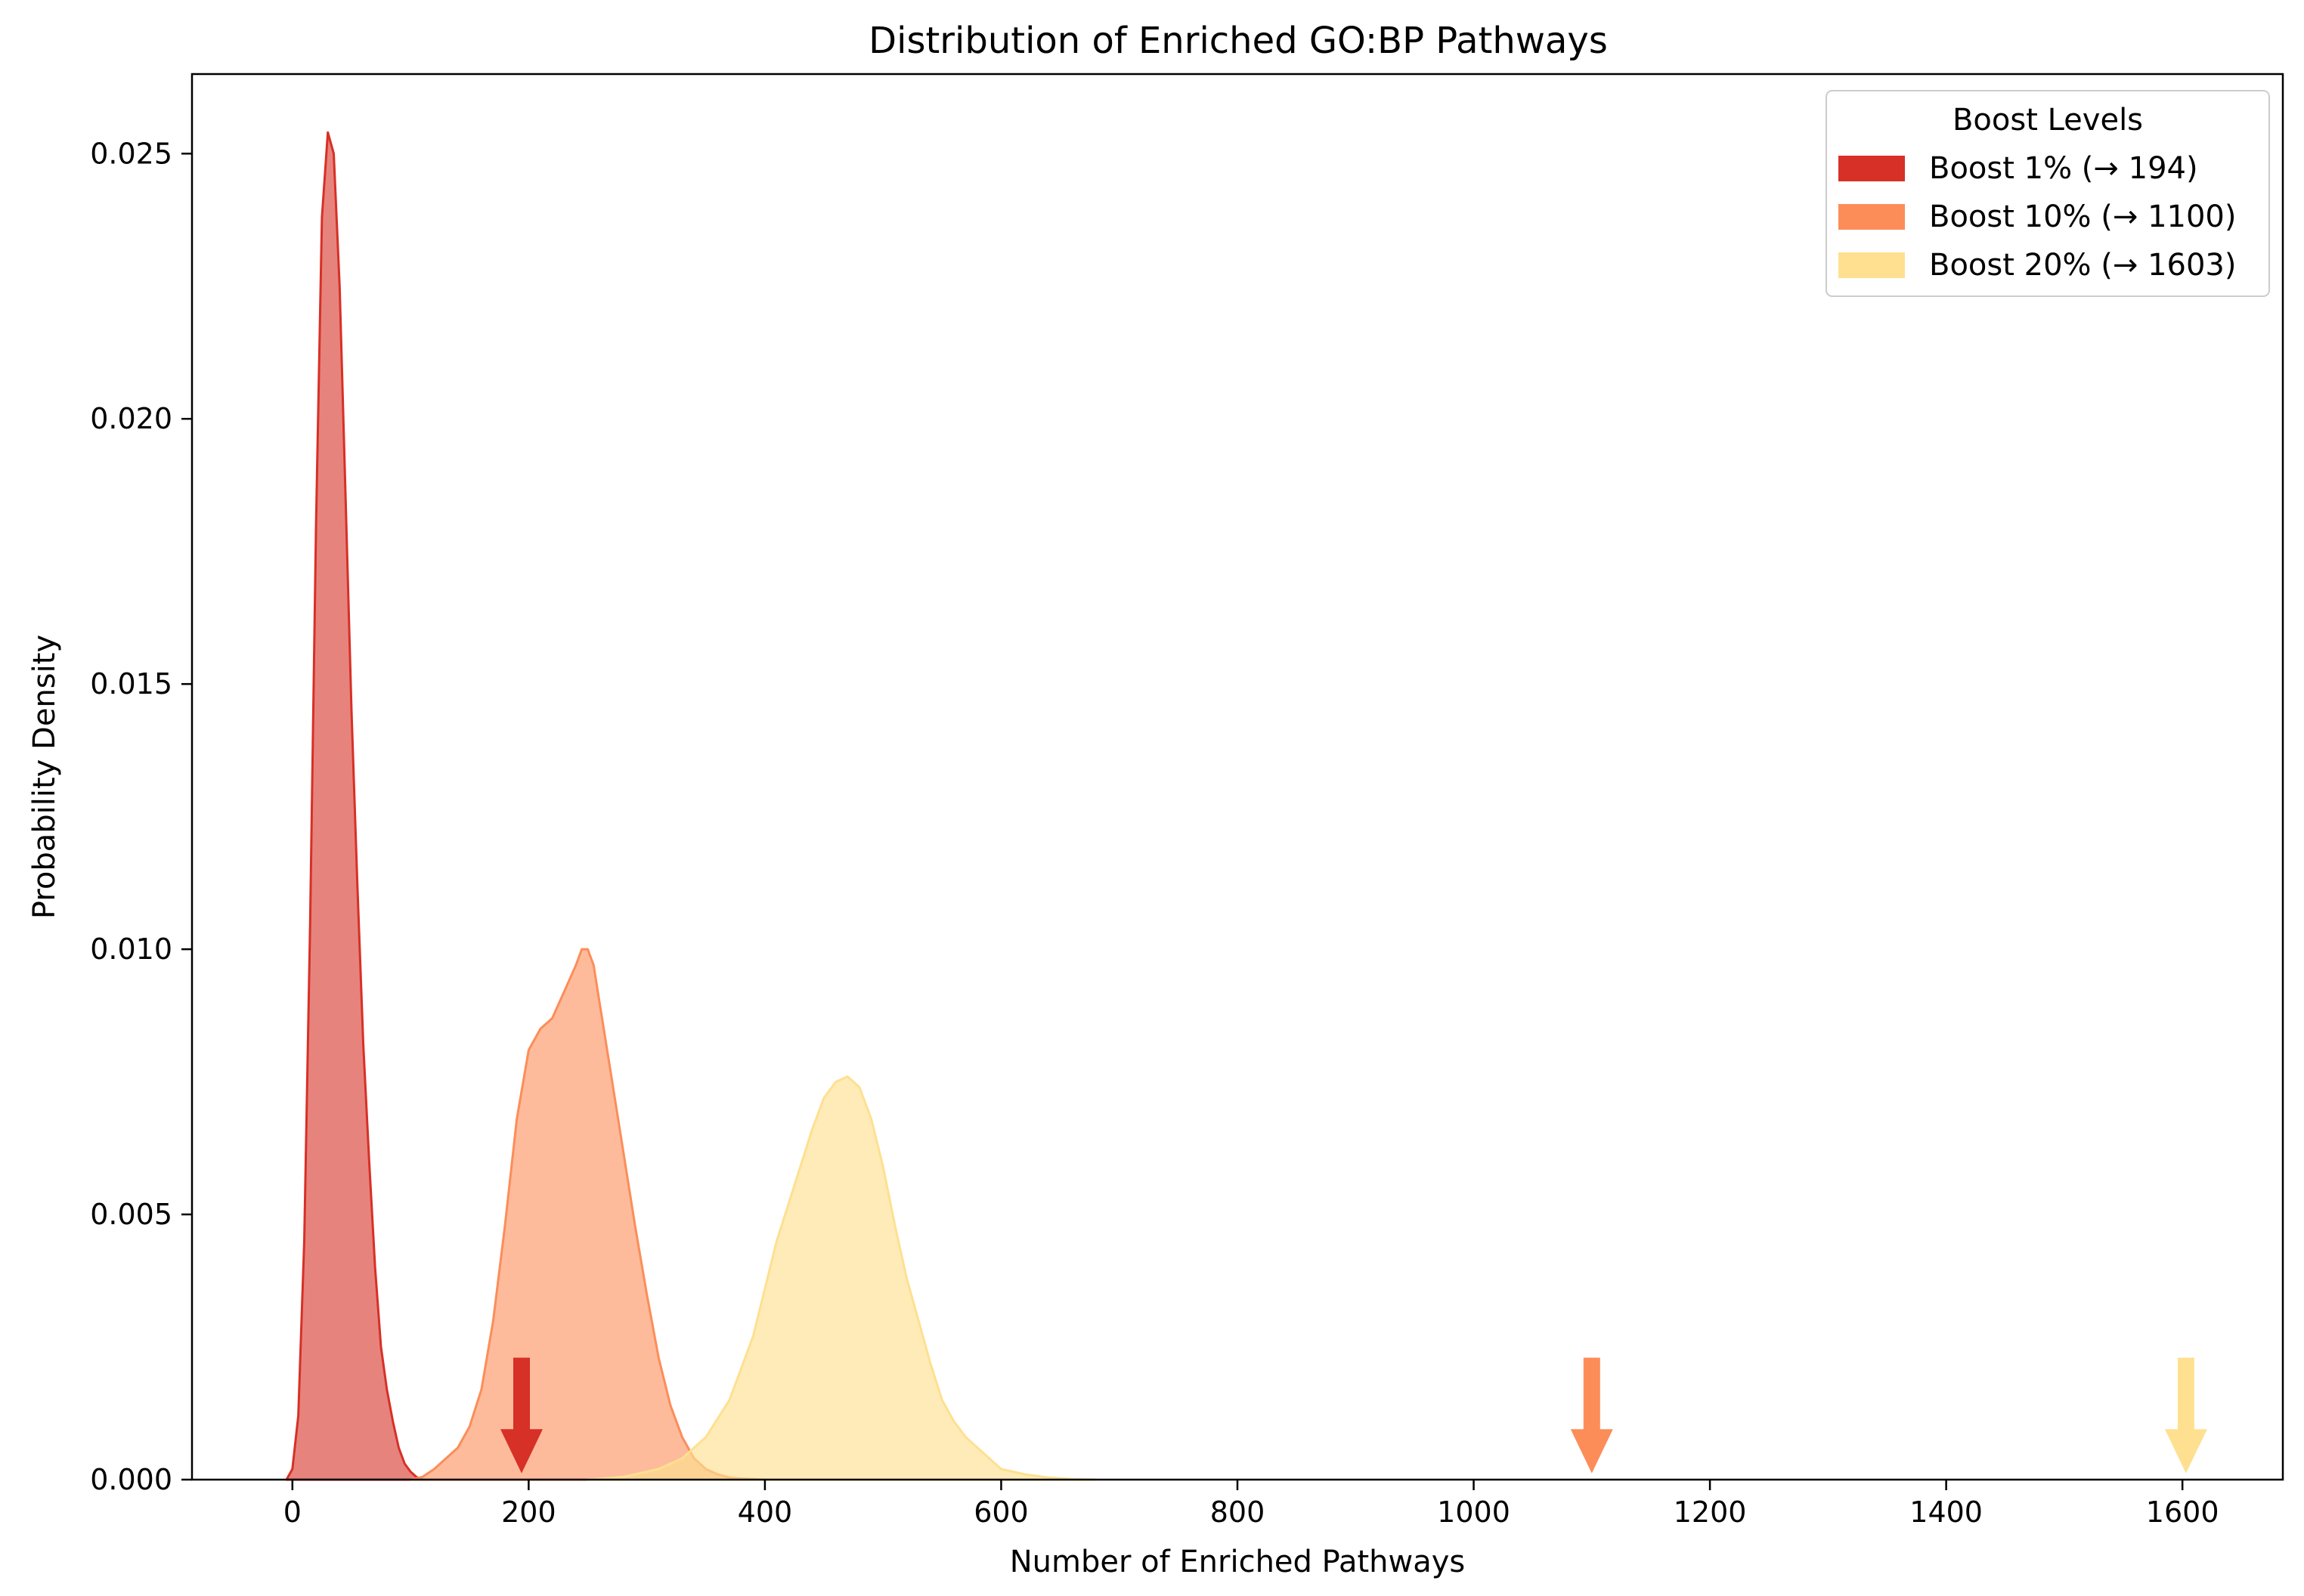 This screenshot has height=1596, width=2304. What do you see at coordinates (1473, 1512) in the screenshot?
I see `x-tick-label: 1000` at bounding box center [1473, 1512].